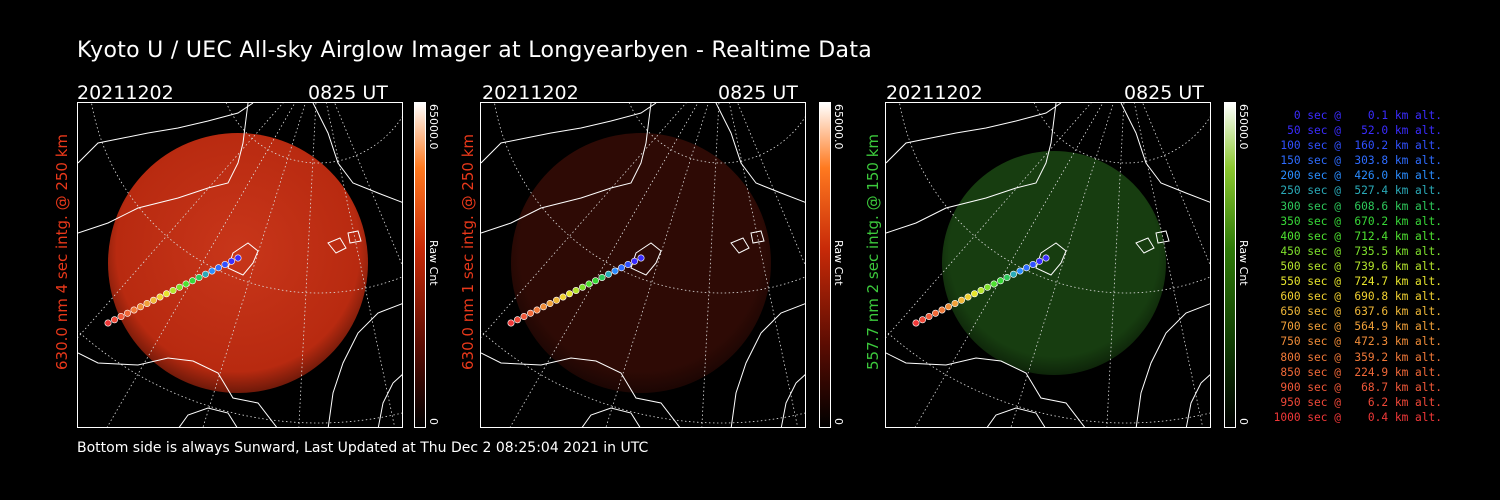 The image size is (1500, 500). What do you see at coordinates (1357, 282) in the screenshot?
I see `legend-row: 550 sec @ 724.7 km alt.` at bounding box center [1357, 282].